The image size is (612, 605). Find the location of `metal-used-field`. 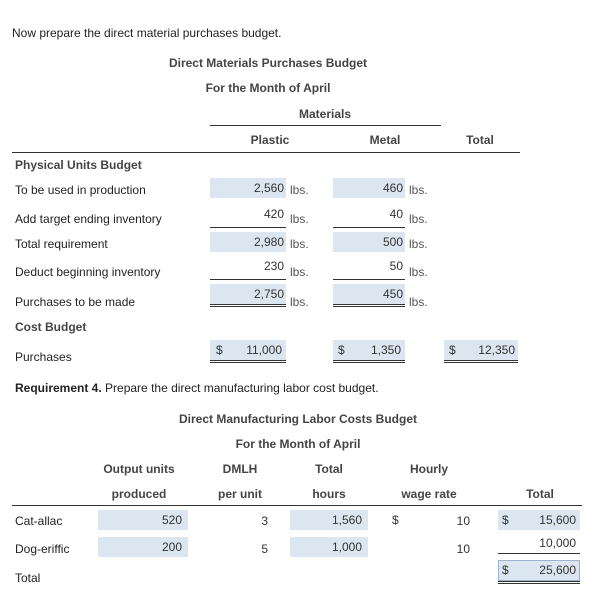

metal-used-field is located at coordinates (369, 188).